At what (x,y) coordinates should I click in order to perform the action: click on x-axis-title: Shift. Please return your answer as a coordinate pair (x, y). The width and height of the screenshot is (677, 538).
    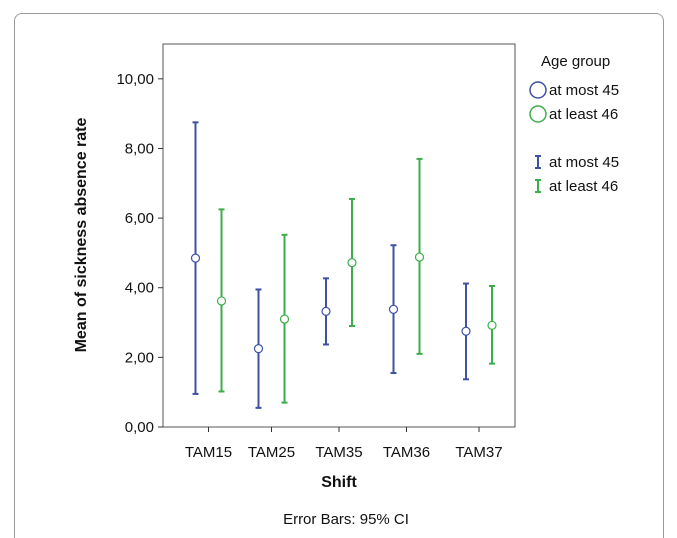
    Looking at the image, I should click on (339, 482).